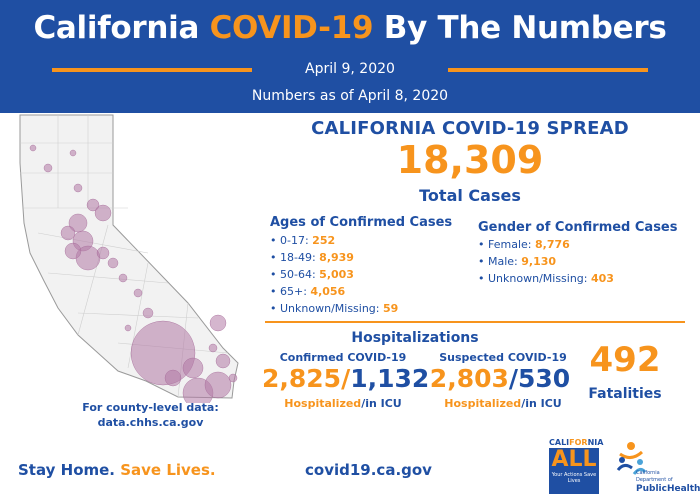 This screenshot has height=503, width=700. Describe the element at coordinates (415, 338) in the screenshot. I see `hospitalizations-title: Hospitalizations` at that location.